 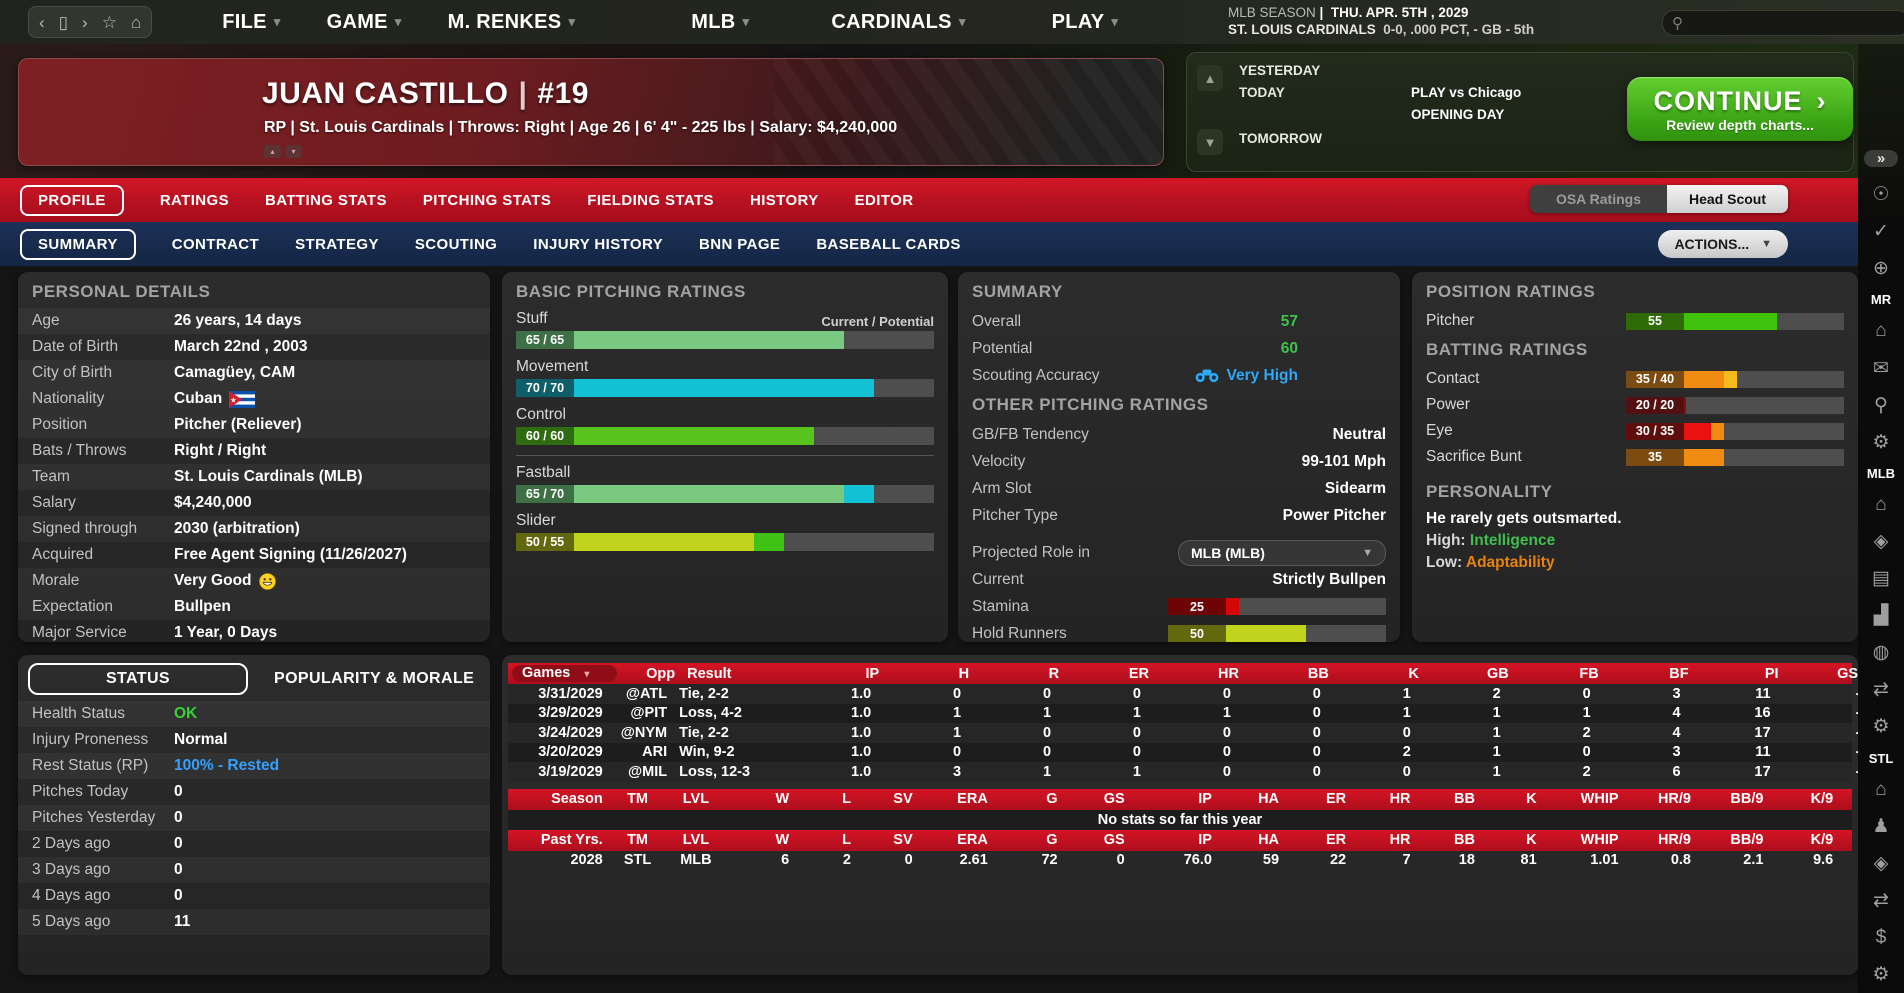 I want to click on menu-league: MLB ▾, so click(x=720, y=21).